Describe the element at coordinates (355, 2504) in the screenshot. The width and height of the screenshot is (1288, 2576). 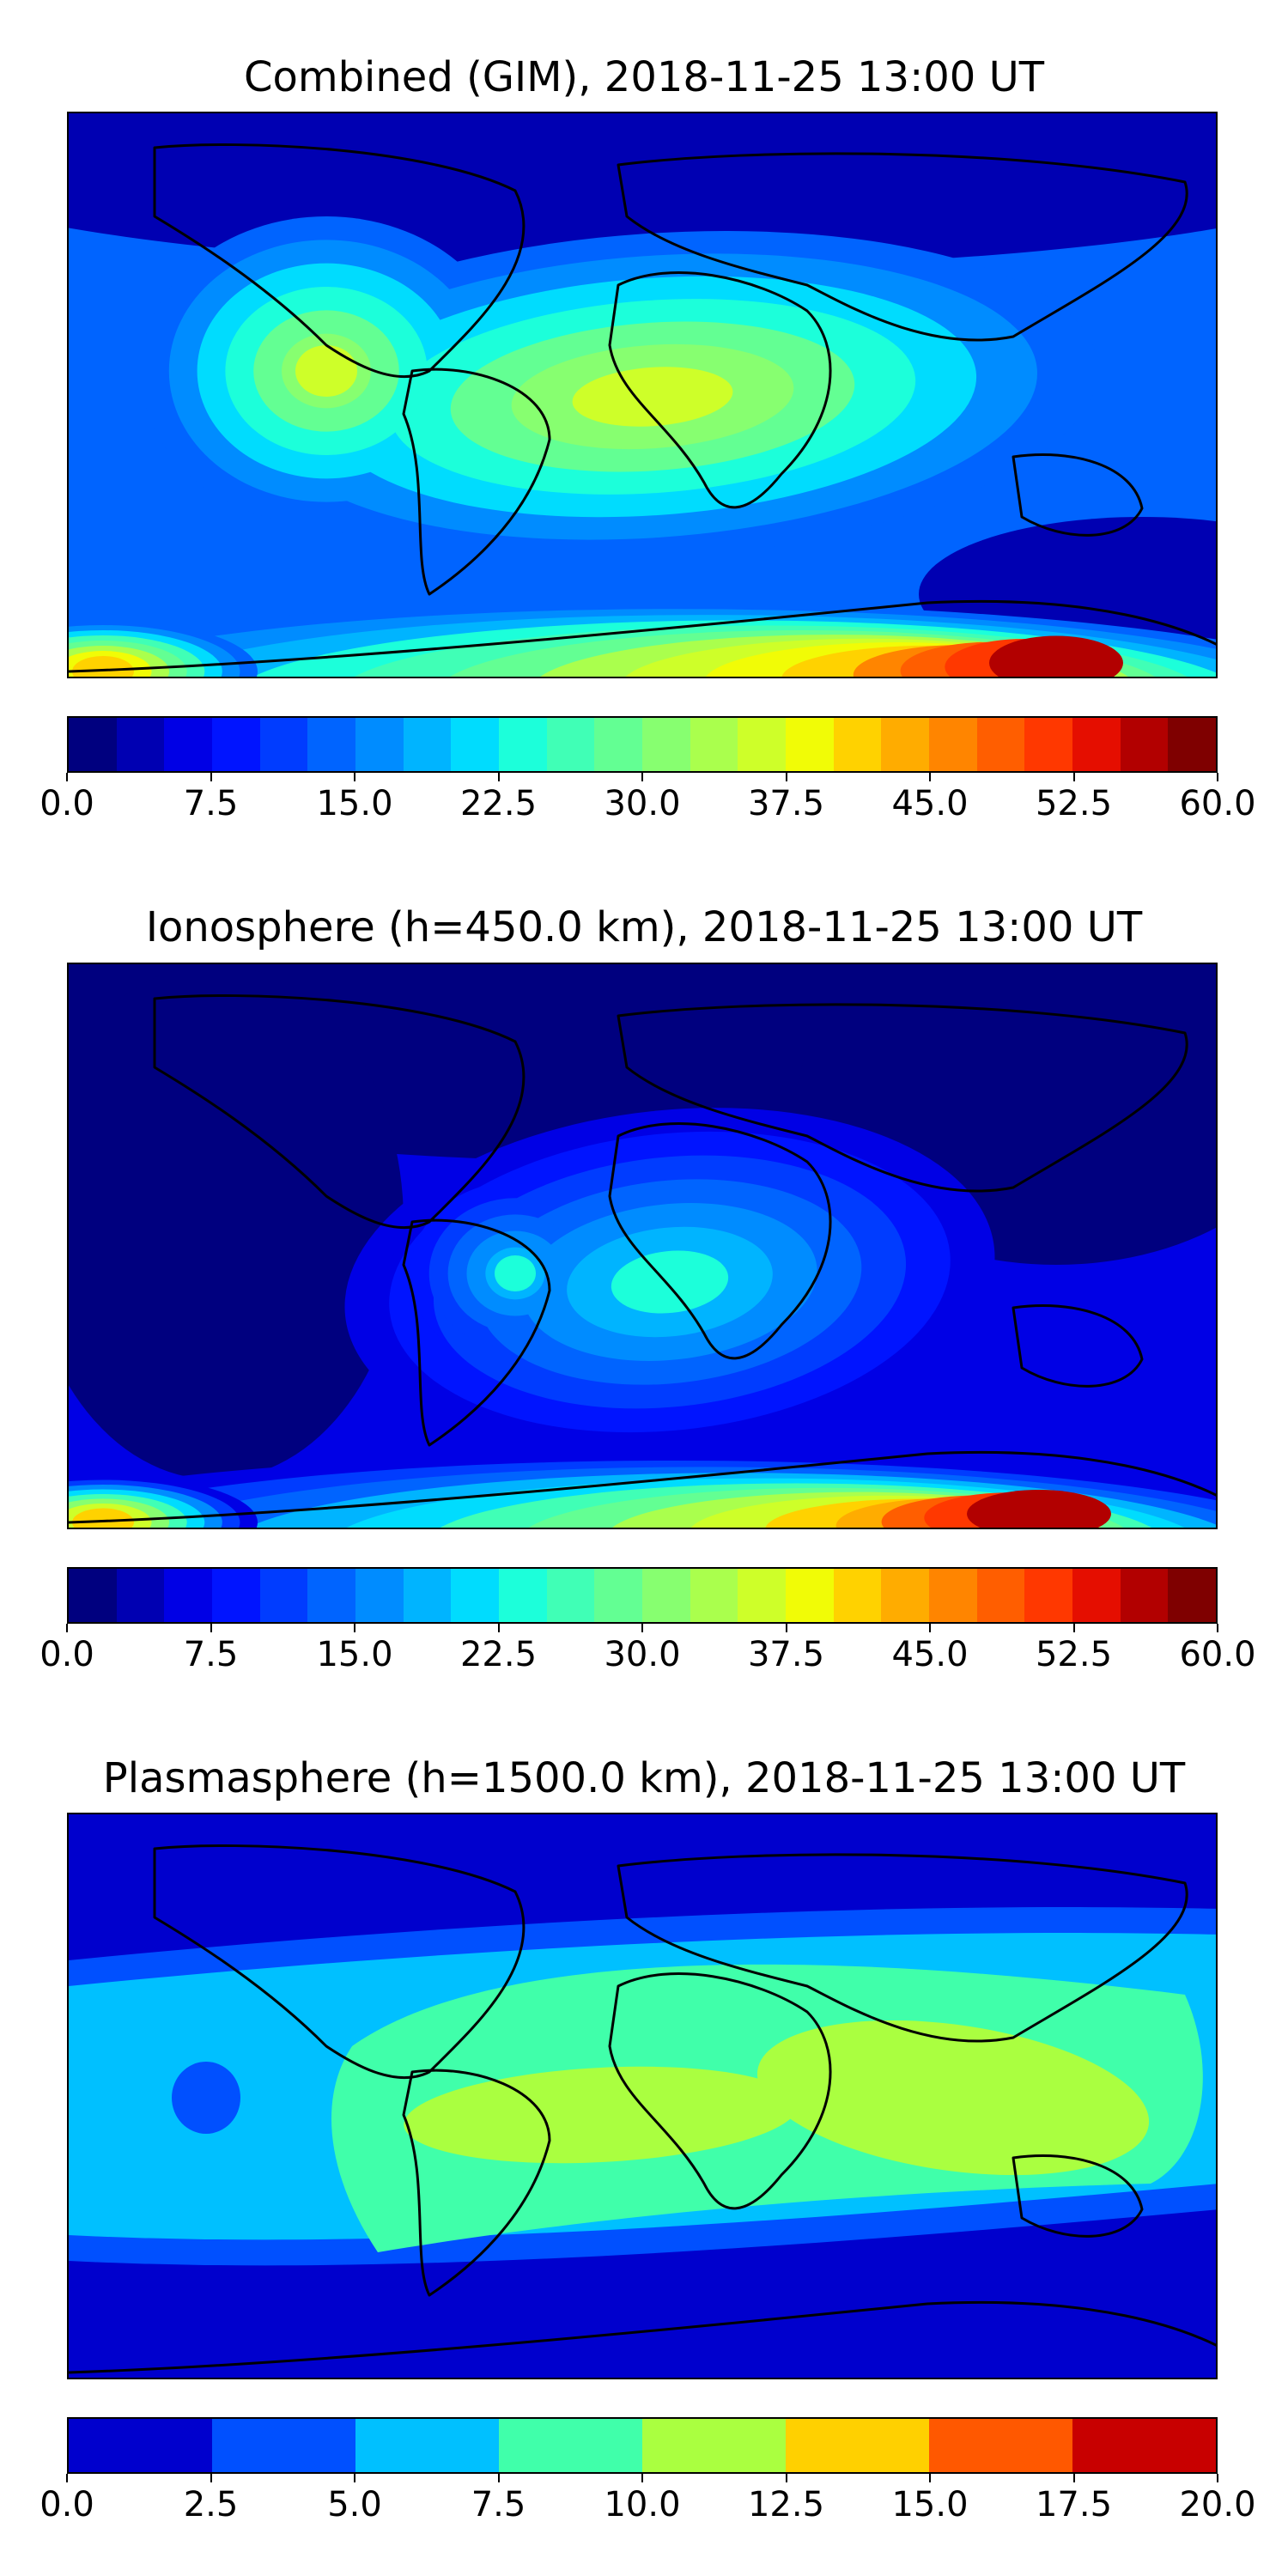
I see `colorbar-tick-label: 5.0` at that location.